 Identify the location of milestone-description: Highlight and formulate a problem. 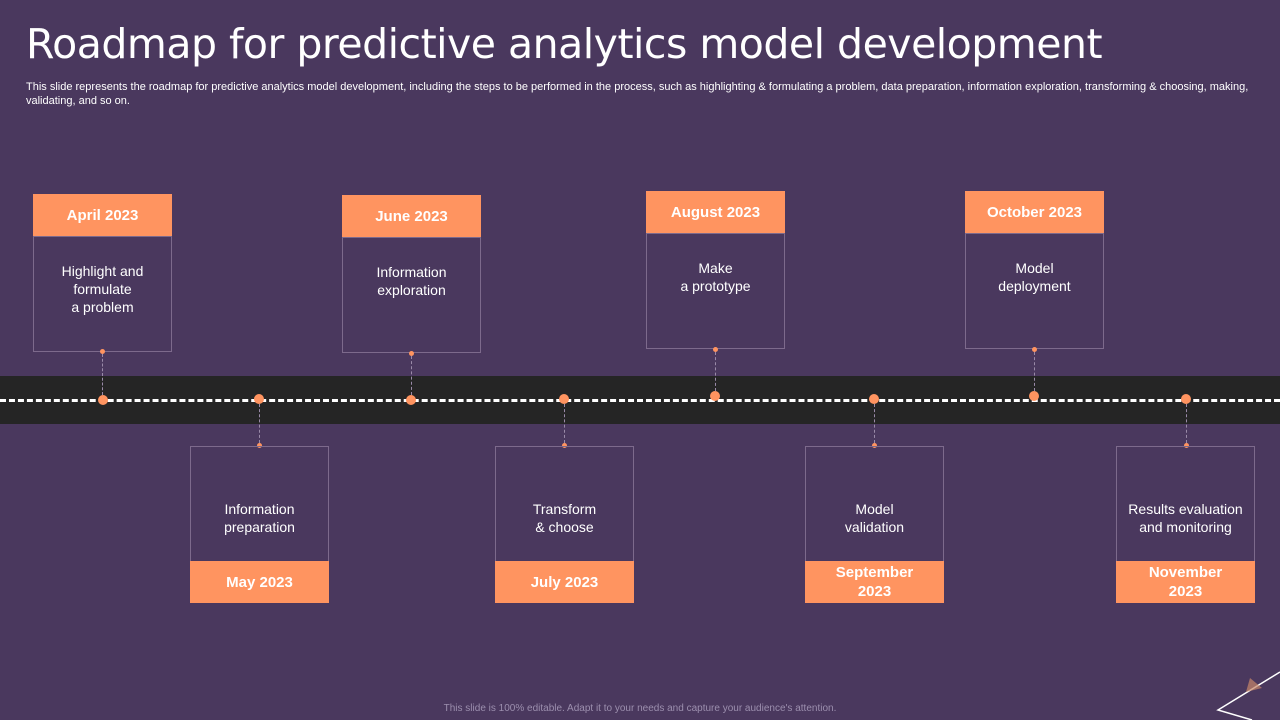
(102, 294).